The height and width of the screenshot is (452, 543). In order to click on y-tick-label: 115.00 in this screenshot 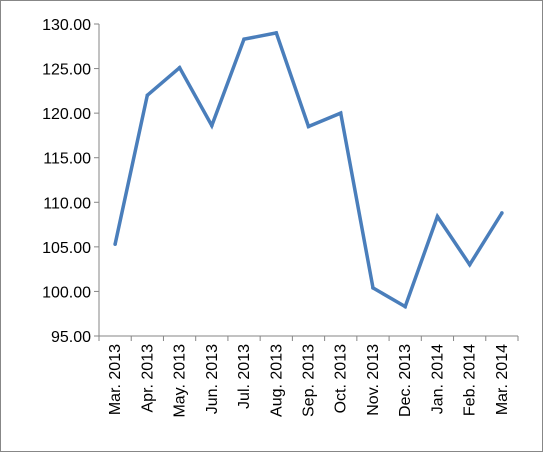, I will do `click(67, 159)`.